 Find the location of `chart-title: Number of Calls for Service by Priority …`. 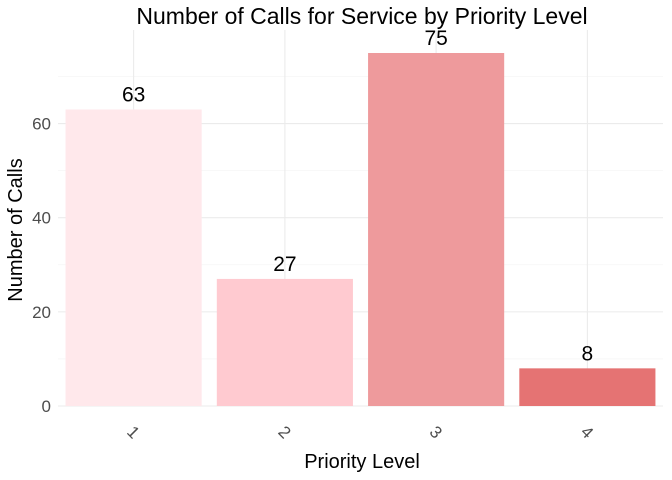

chart-title: Number of Calls for Service by Priority … is located at coordinates (361, 16).